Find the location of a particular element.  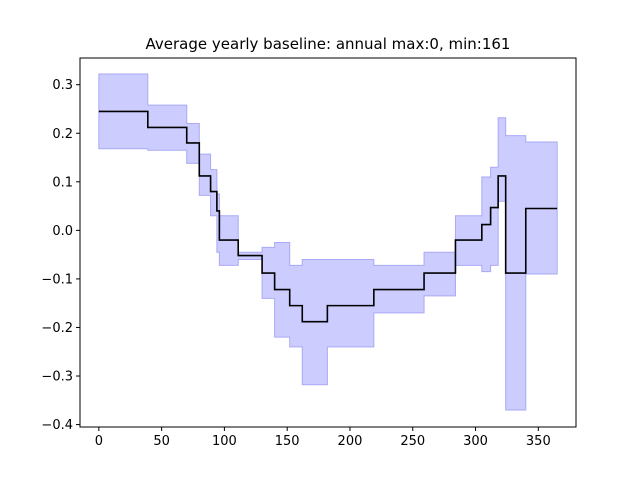

y-tick-label: −0.2 is located at coordinates (57, 328).